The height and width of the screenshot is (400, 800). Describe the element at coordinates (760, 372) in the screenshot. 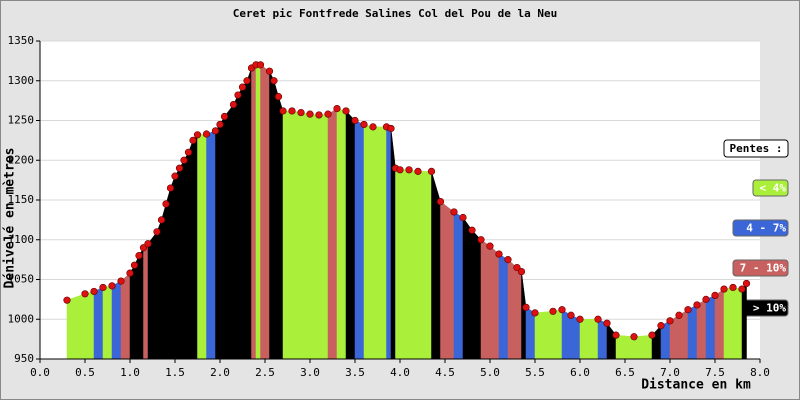

I see `x-tick-label: 8.0` at that location.